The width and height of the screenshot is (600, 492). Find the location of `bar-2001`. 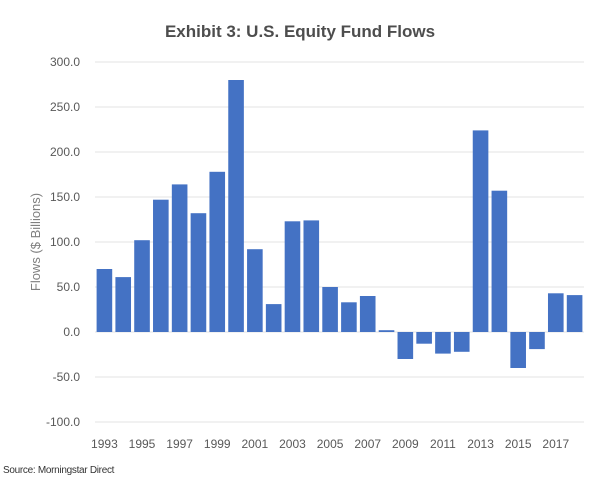

bar-2001 is located at coordinates (255, 290).